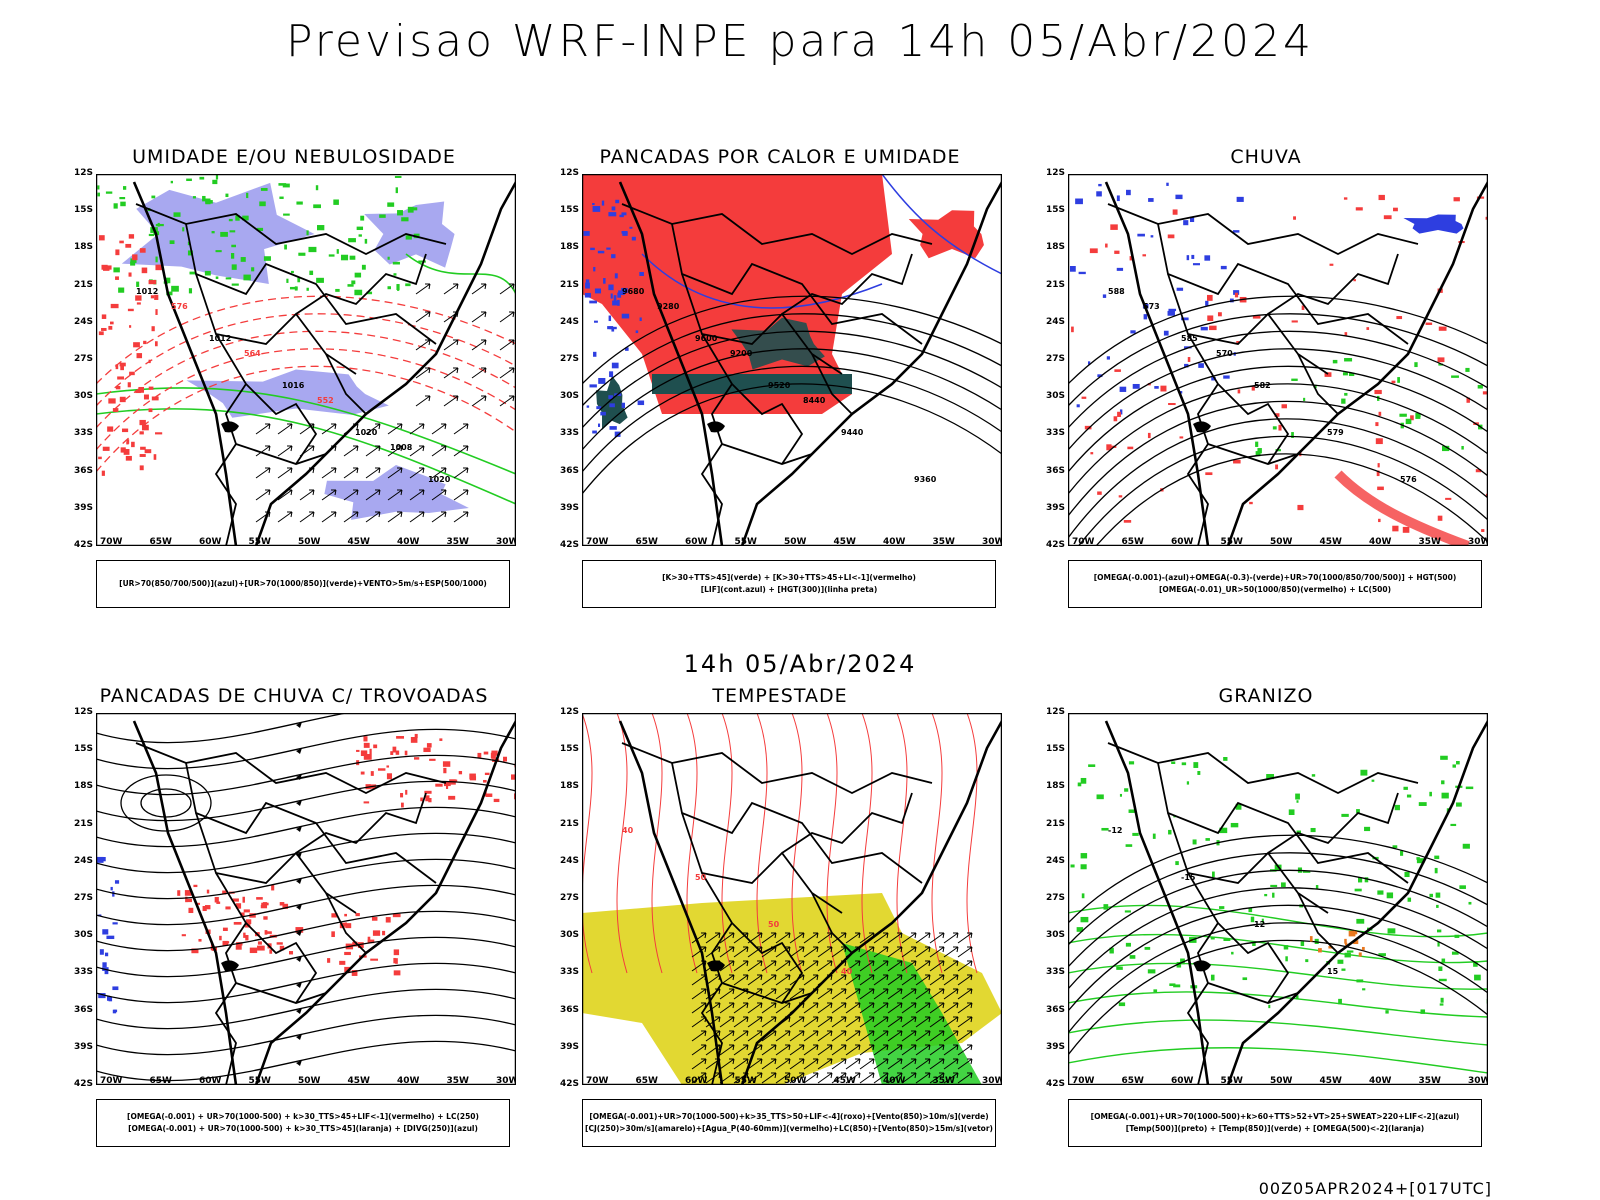 The image size is (1600, 1200). Describe the element at coordinates (1346, 394) in the screenshot. I see `omega-strong-area` at that location.